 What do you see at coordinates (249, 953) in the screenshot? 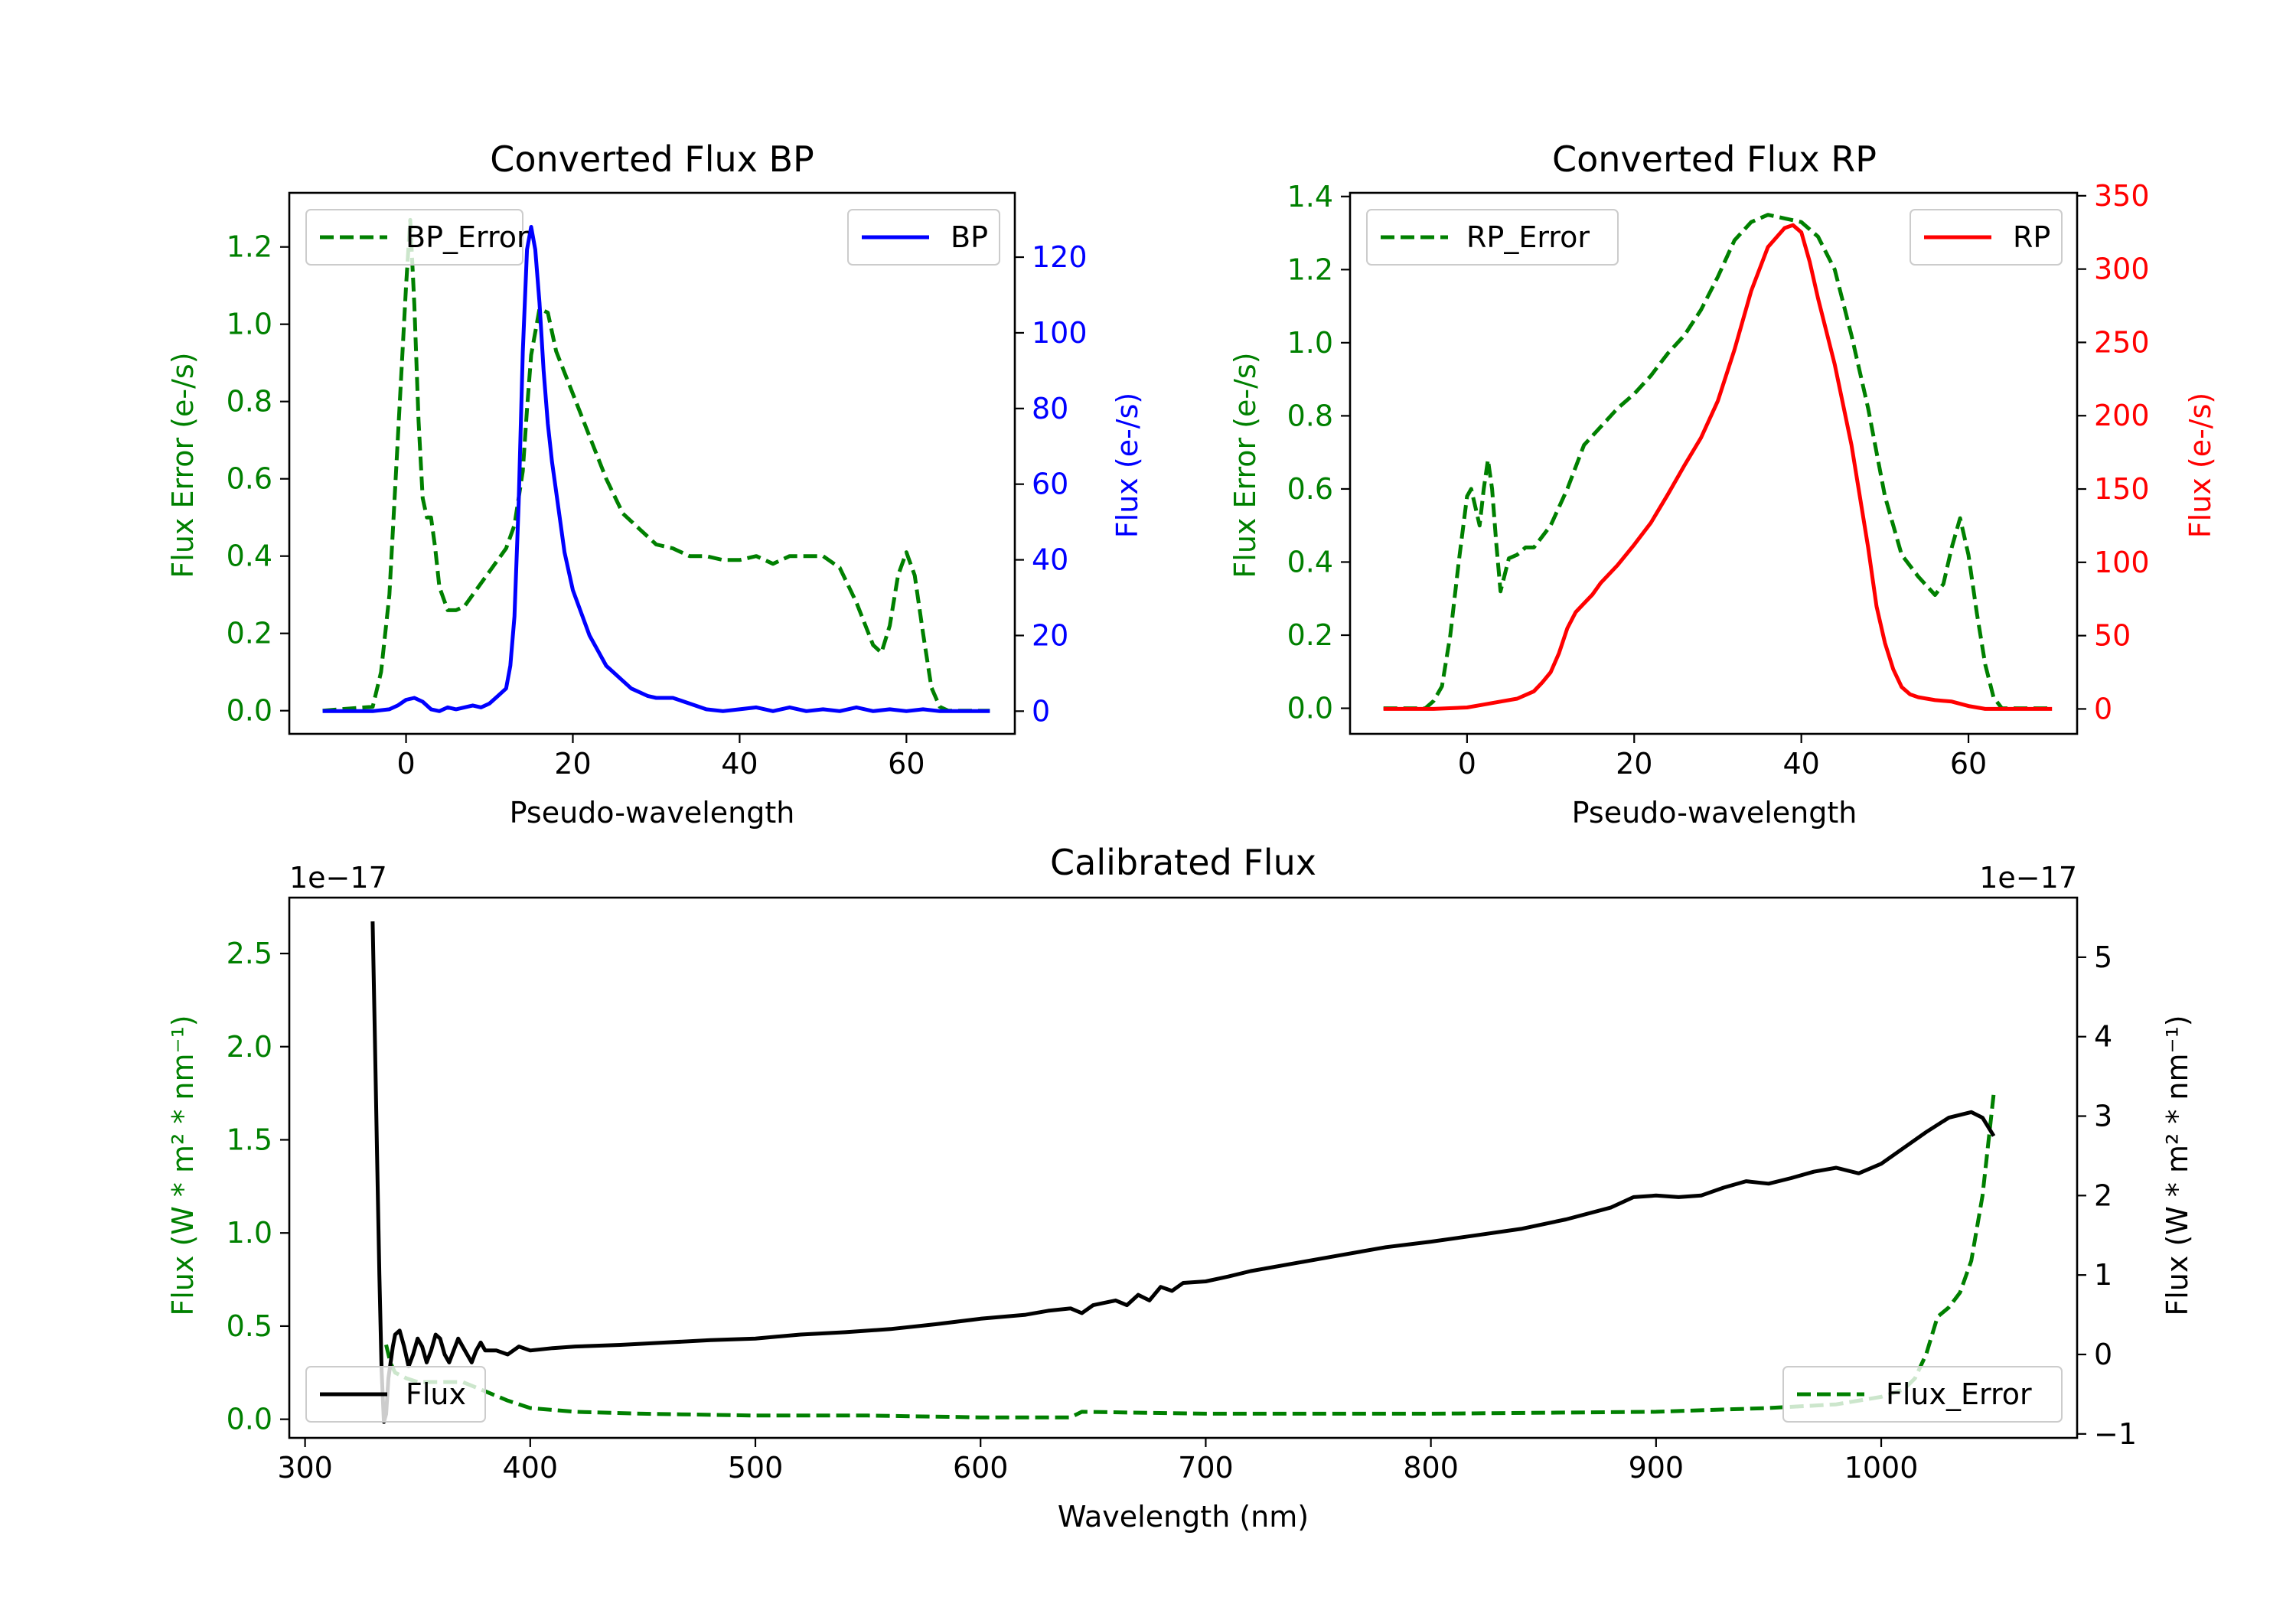
I see `cal-ytick-left-label: 2.5` at bounding box center [249, 953].